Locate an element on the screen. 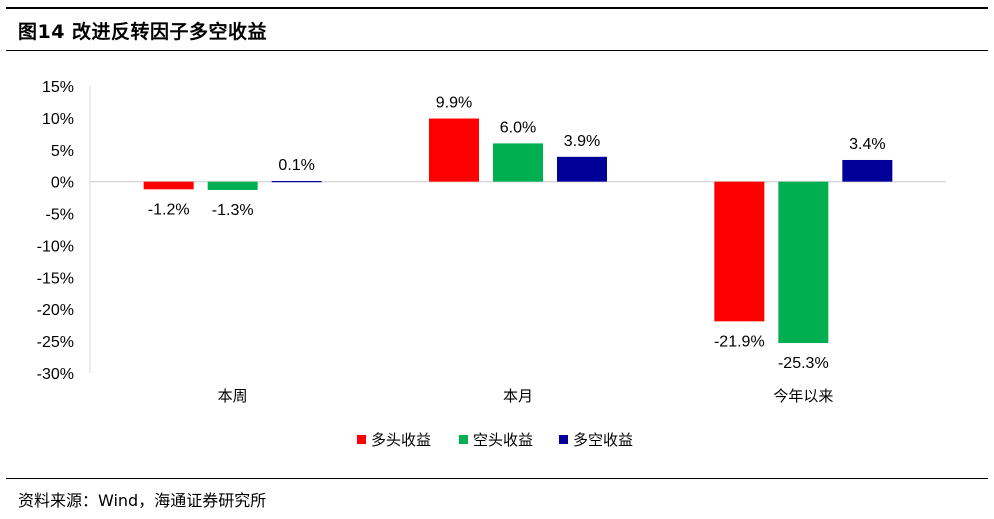  data-label: 0.1% is located at coordinates (296, 165).